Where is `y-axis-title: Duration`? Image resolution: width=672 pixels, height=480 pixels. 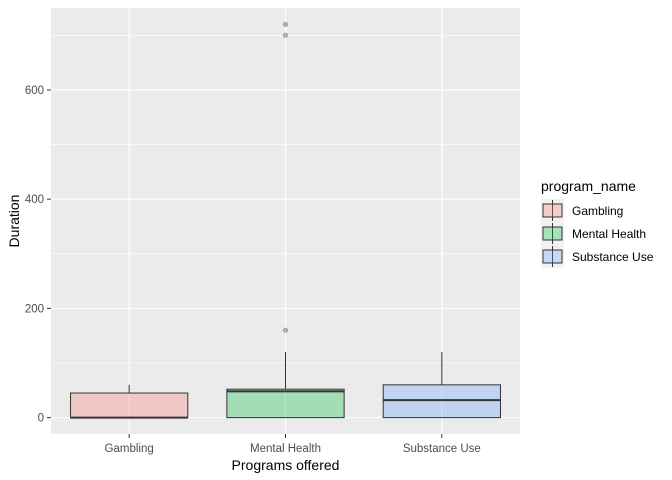
y-axis-title: Duration is located at coordinates (14, 221).